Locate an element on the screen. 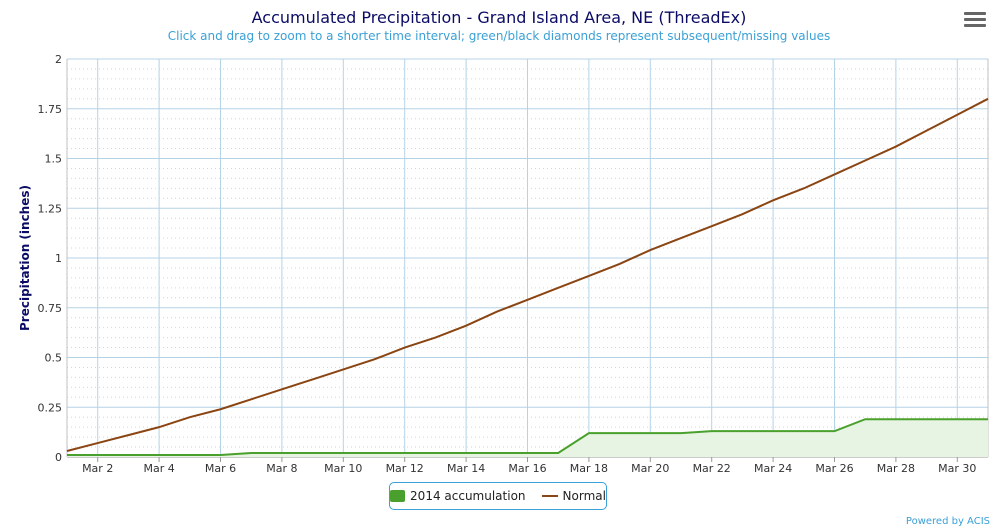  y-tick-label: 0.25 is located at coordinates (50, 407).